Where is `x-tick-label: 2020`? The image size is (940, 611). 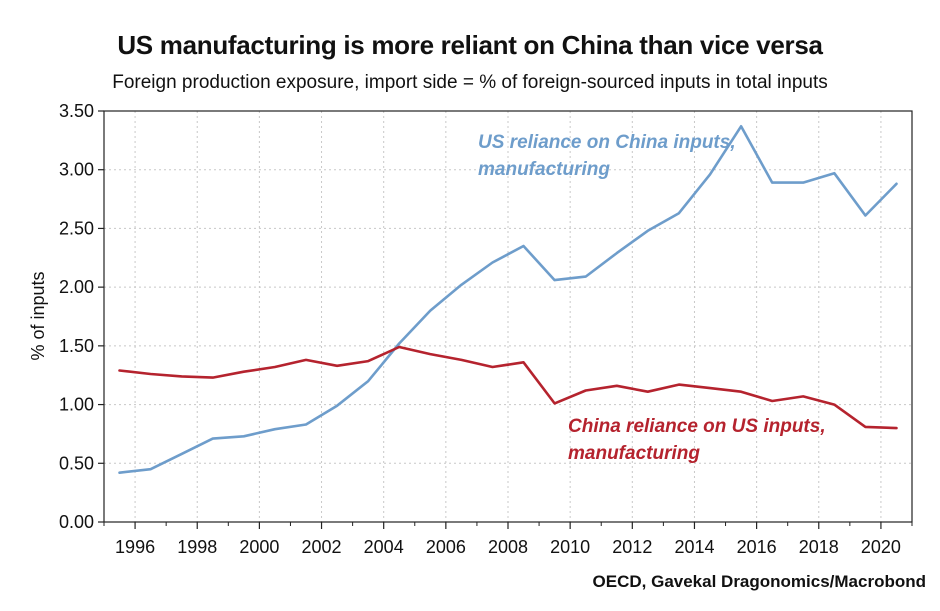
x-tick-label: 2020 is located at coordinates (881, 547).